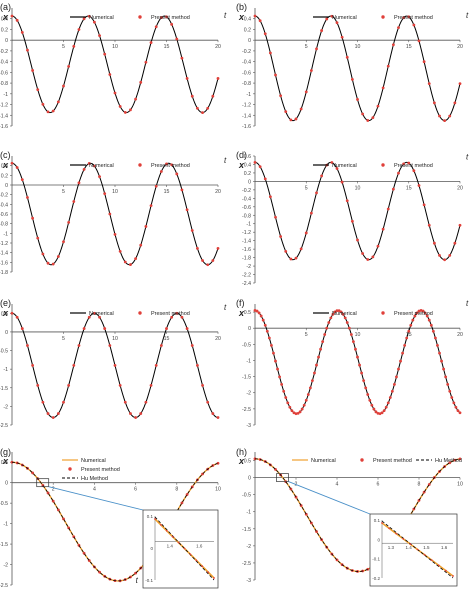 Image resolution: width=474 pixels, height=590 pixels. I want to click on inset-y-tick-label: 0.1, so click(377, 520).